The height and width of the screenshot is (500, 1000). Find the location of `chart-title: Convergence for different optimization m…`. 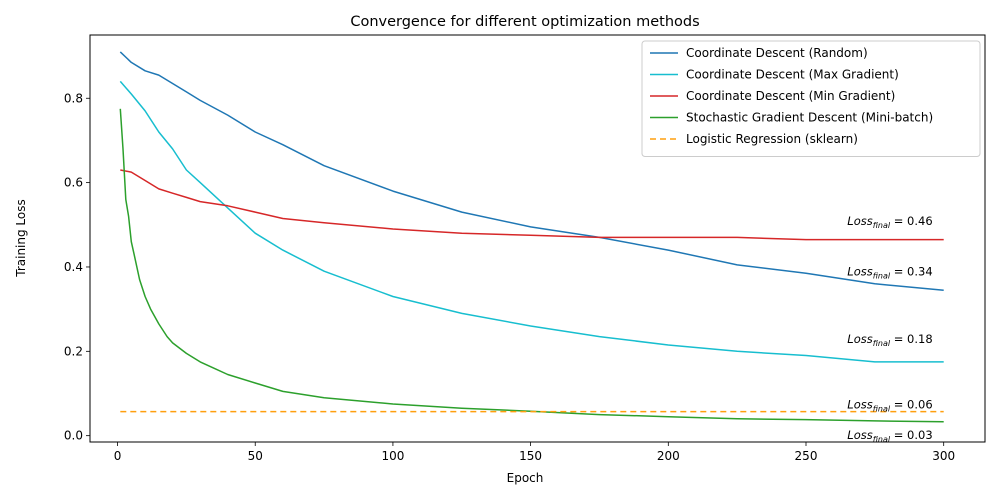

chart-title: Convergence for different optimization m… is located at coordinates (524, 22).